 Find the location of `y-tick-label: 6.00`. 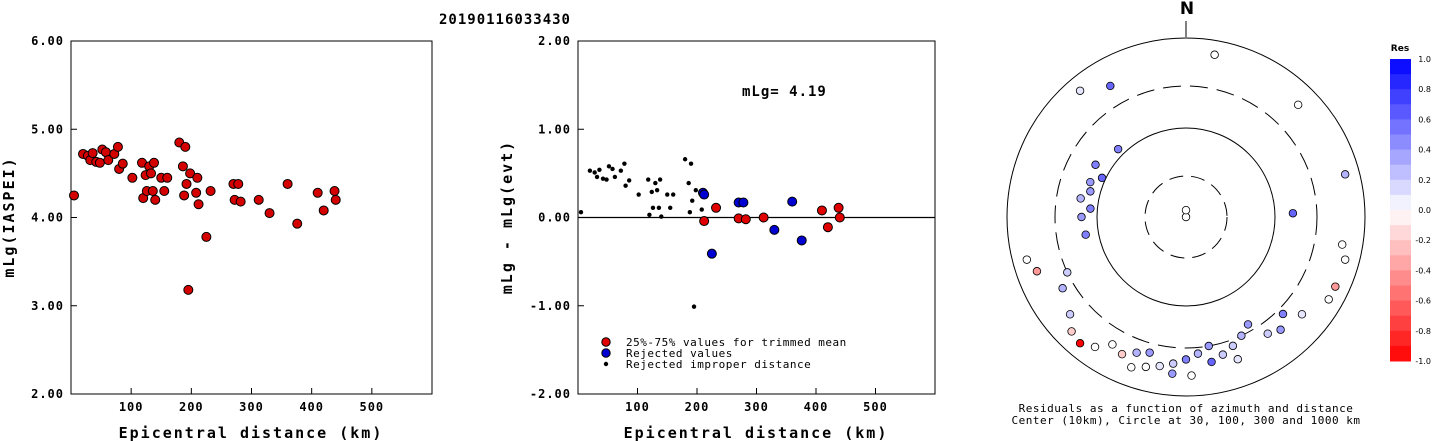

y-tick-label: 6.00 is located at coordinates (47, 41).